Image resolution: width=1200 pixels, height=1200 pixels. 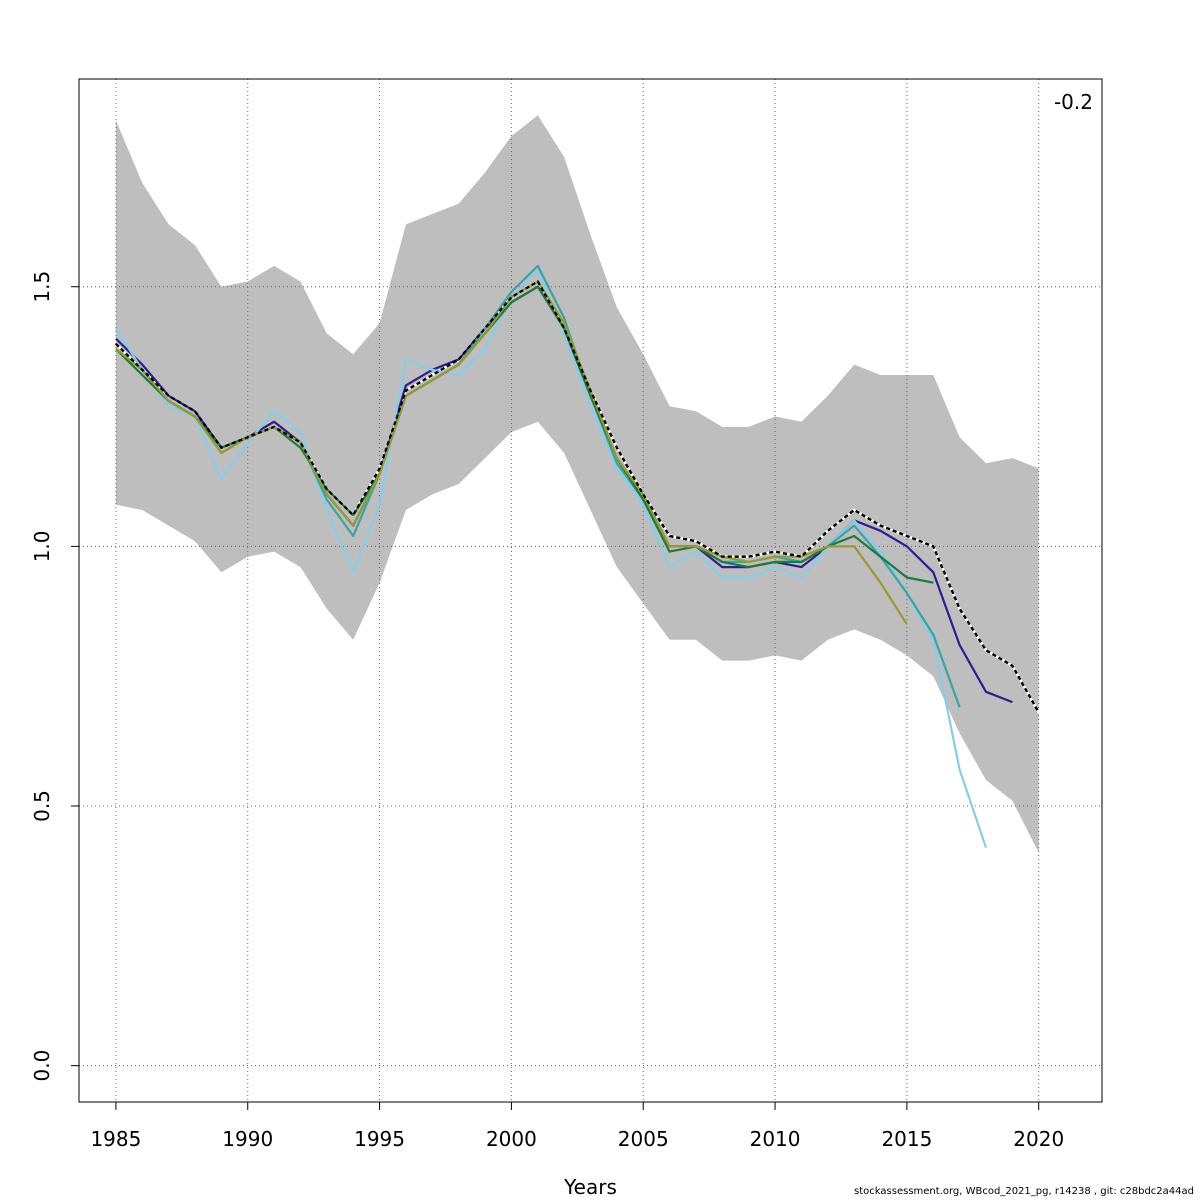 I want to click on y-tick-label: 0.5, so click(x=42, y=806).